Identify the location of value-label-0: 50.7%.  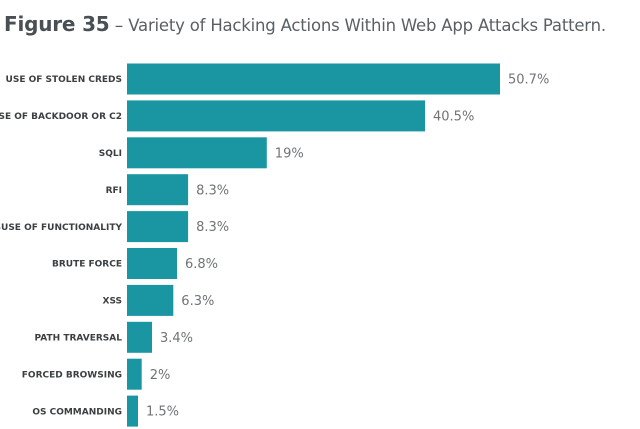
(528, 80).